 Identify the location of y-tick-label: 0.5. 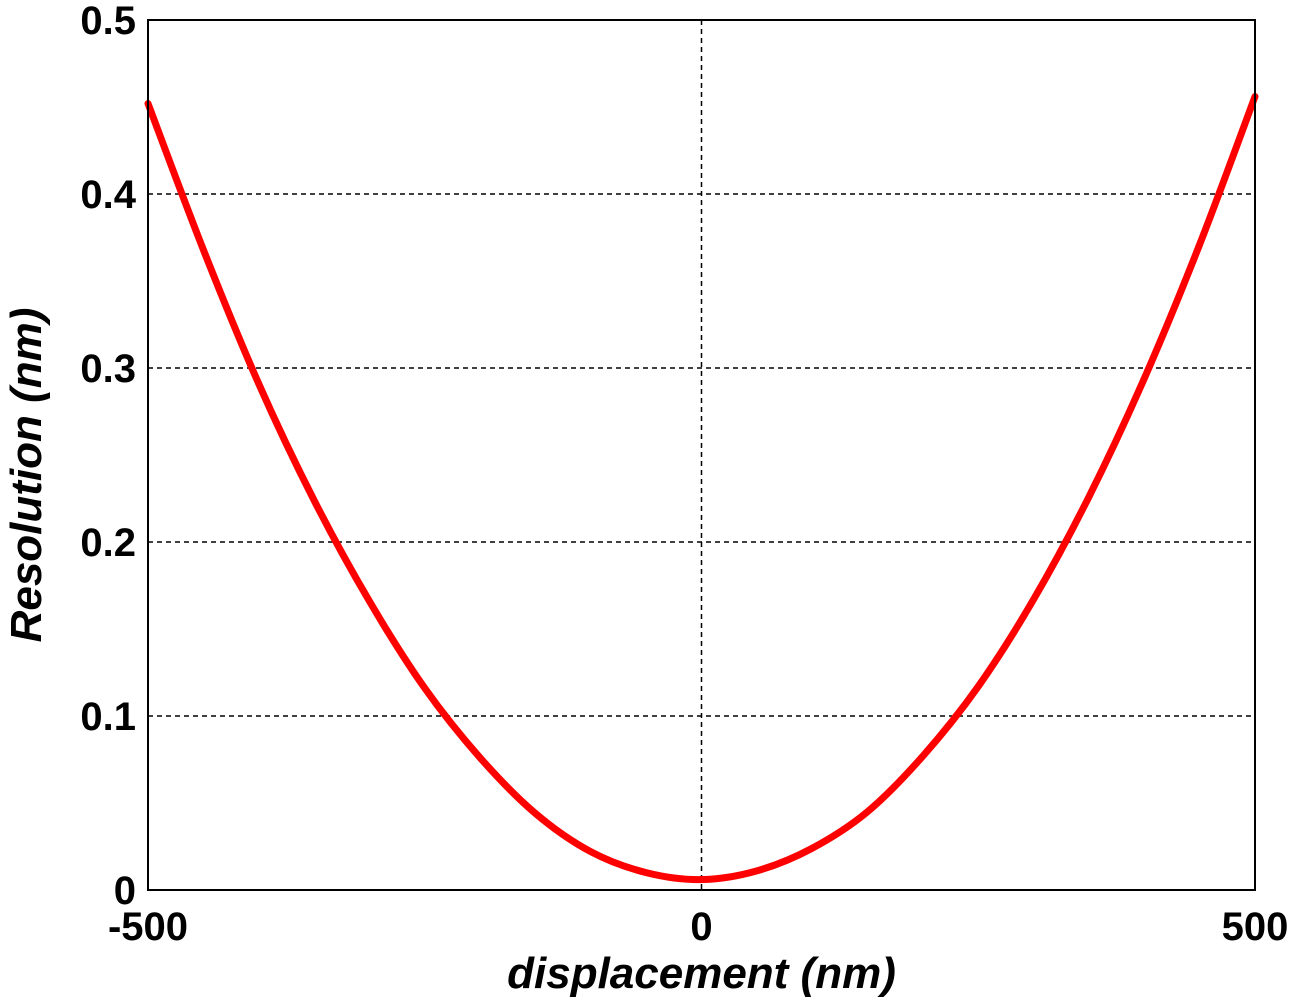
(108, 21).